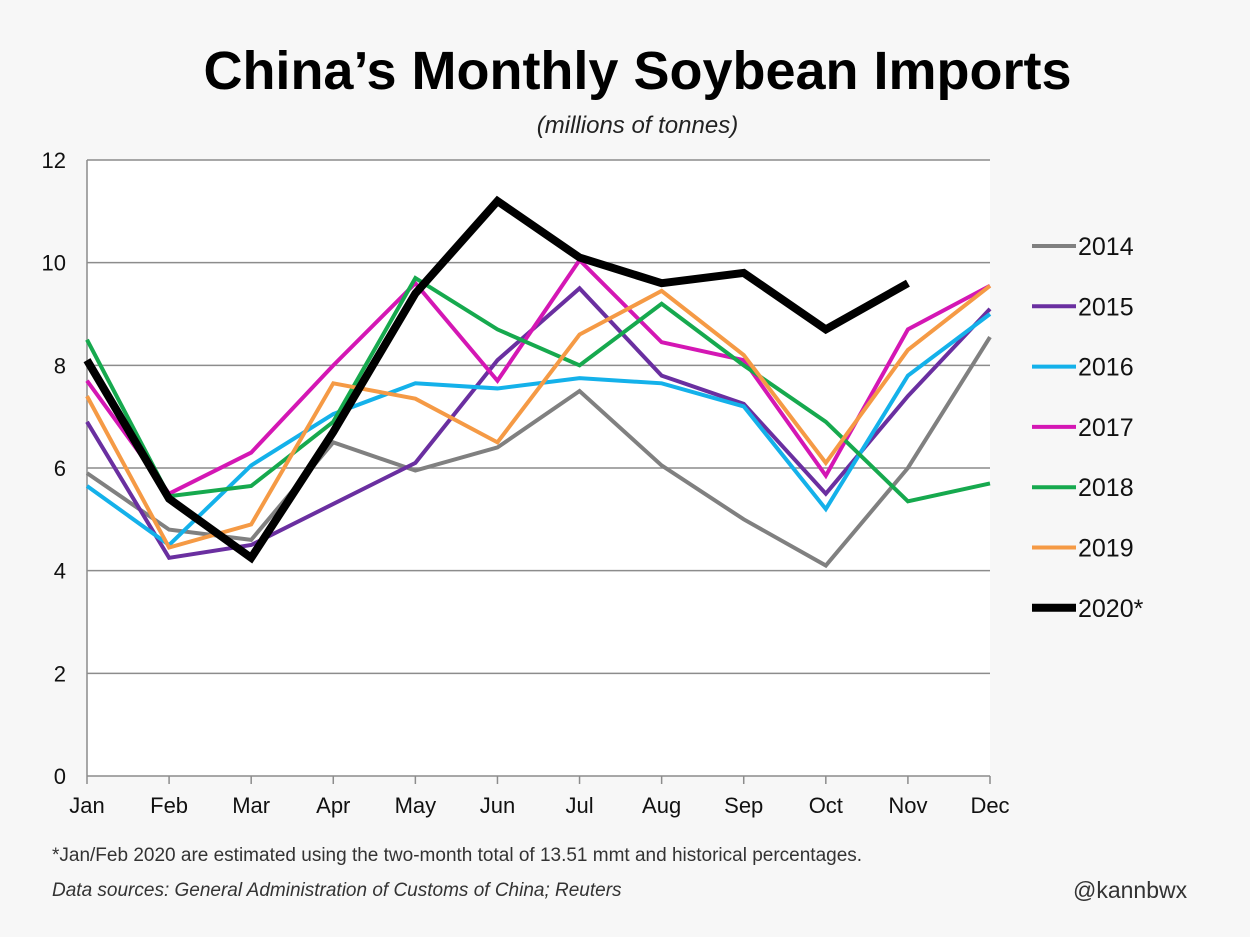 Image resolution: width=1250 pixels, height=937 pixels. Describe the element at coordinates (54, 263) in the screenshot. I see `y-tick-label: 10` at that location.